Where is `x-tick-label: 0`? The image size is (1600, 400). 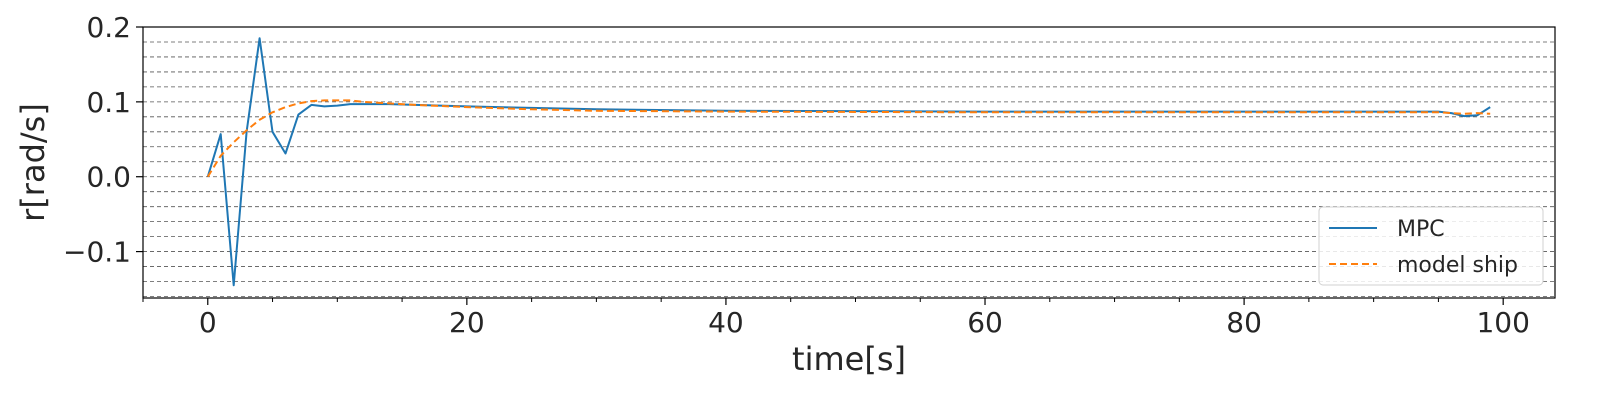
x-tick-label: 0 is located at coordinates (208, 322).